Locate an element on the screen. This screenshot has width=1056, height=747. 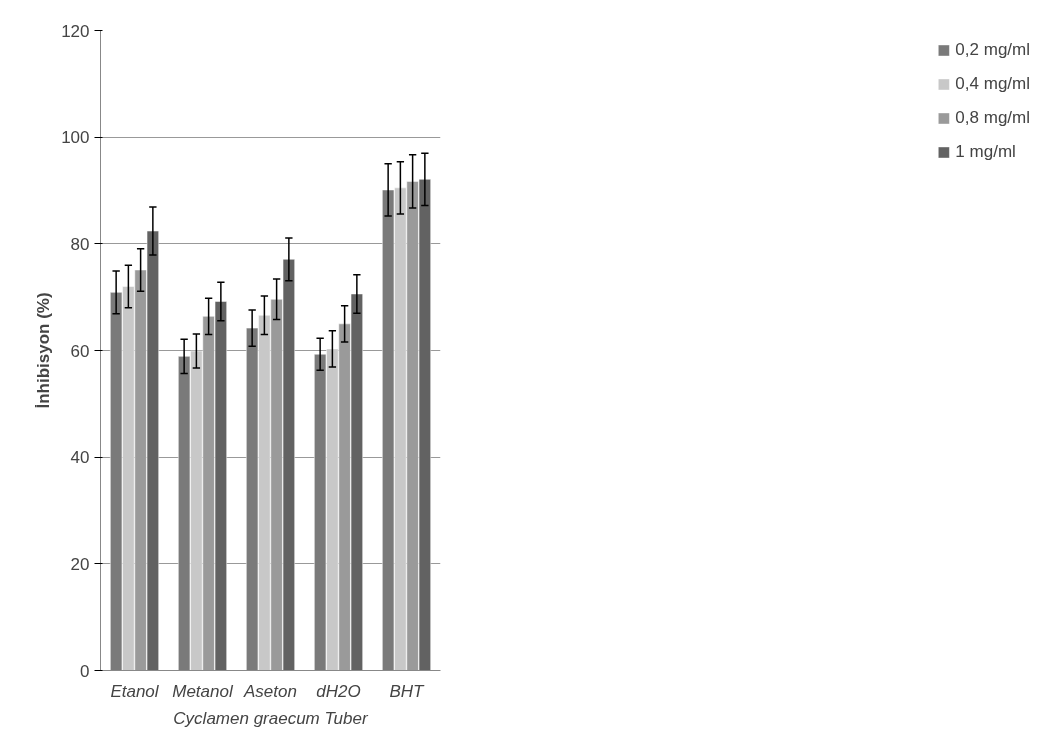
legend-label: 0,8 mg/ml is located at coordinates (992, 118).